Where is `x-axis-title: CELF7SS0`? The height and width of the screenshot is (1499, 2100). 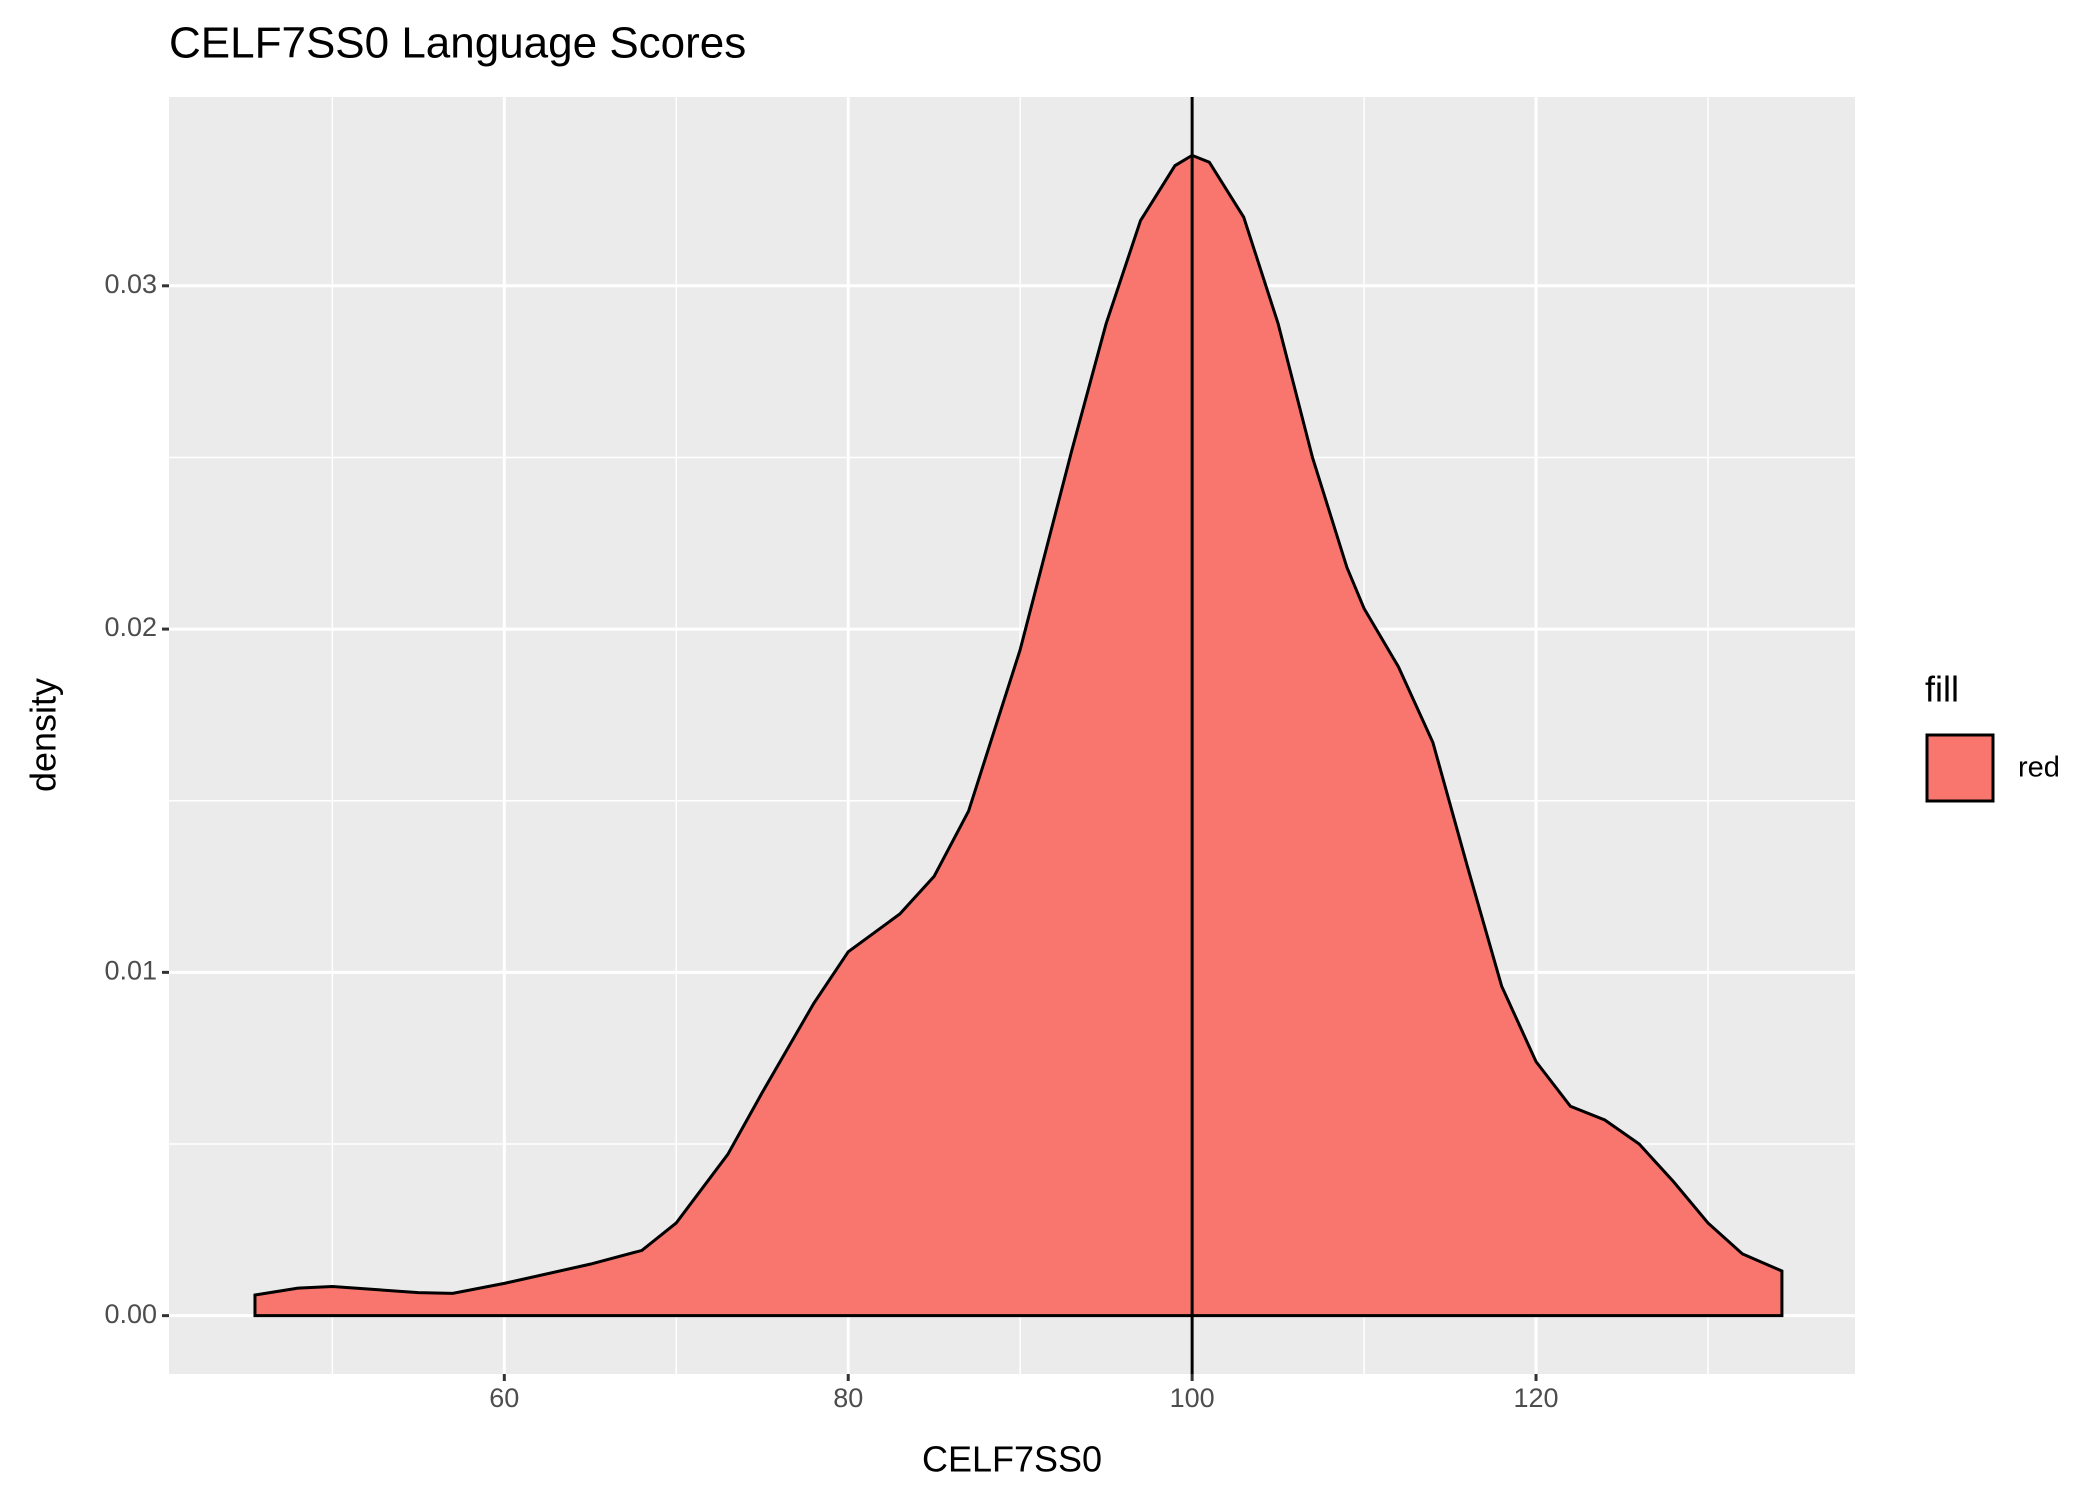 x-axis-title: CELF7SS0 is located at coordinates (1012, 1459).